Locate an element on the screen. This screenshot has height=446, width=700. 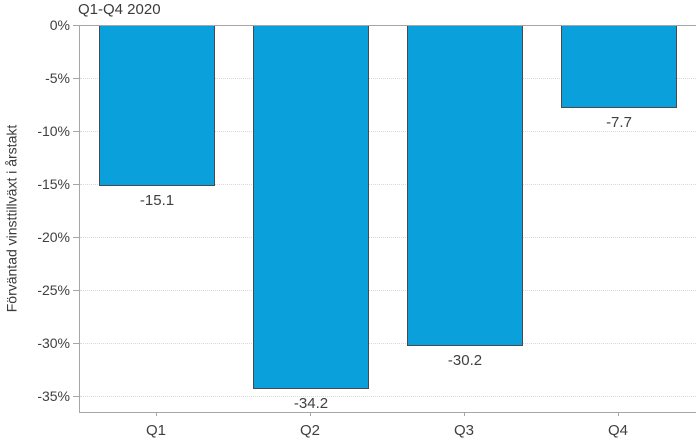
bar-q3 is located at coordinates (465, 186).